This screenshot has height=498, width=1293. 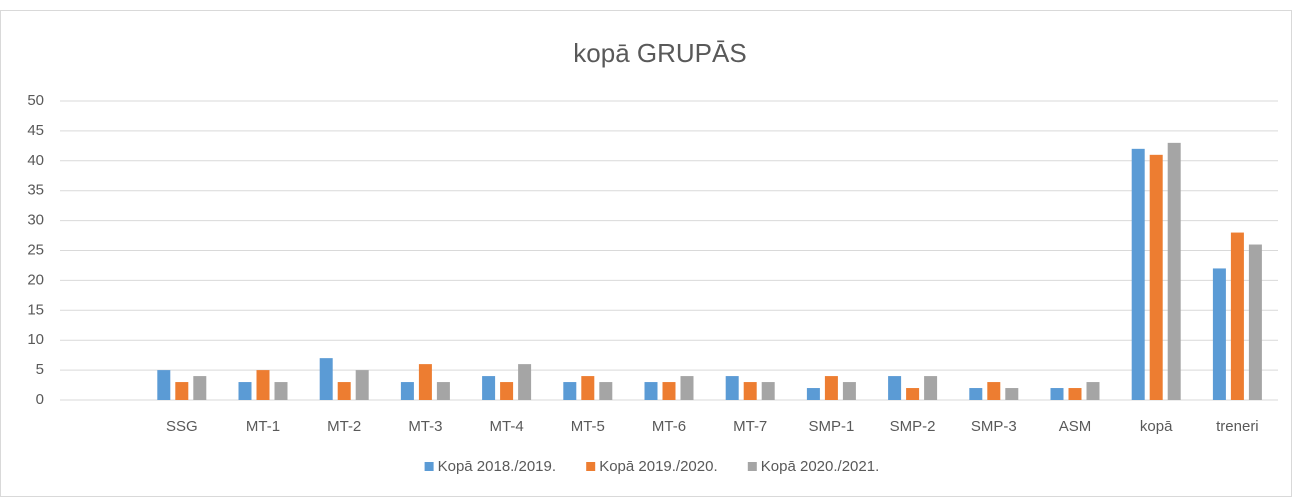 I want to click on x-tick-label: SMP-1, so click(x=831, y=426).